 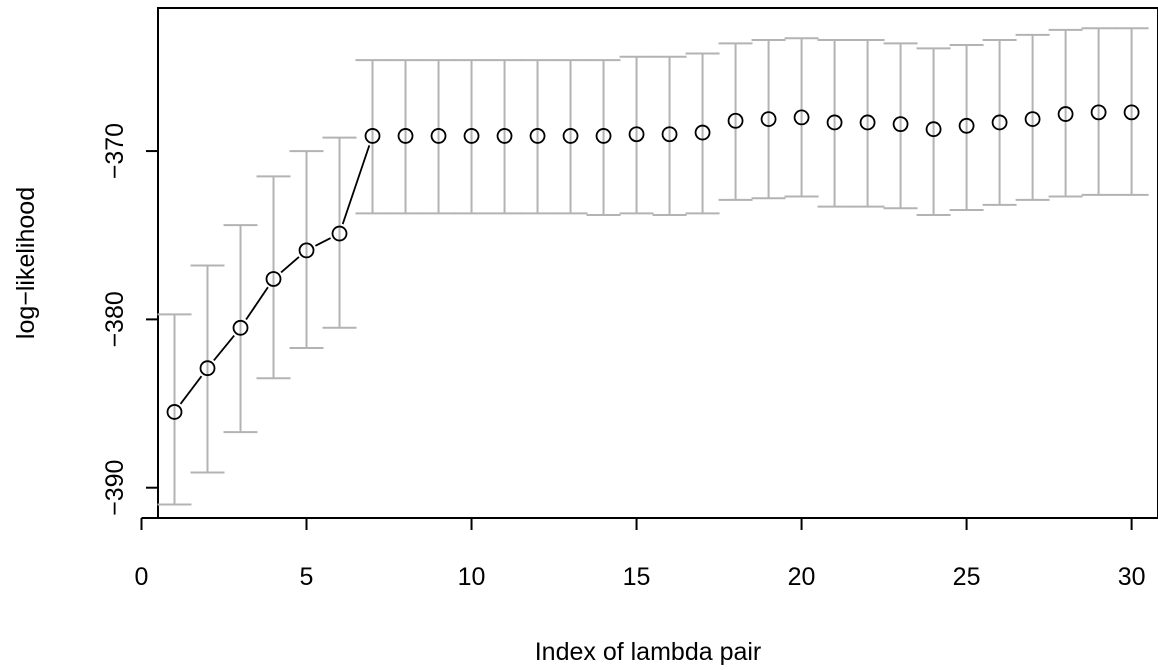 What do you see at coordinates (115, 151) in the screenshot?
I see `y-tick-label: −370` at bounding box center [115, 151].